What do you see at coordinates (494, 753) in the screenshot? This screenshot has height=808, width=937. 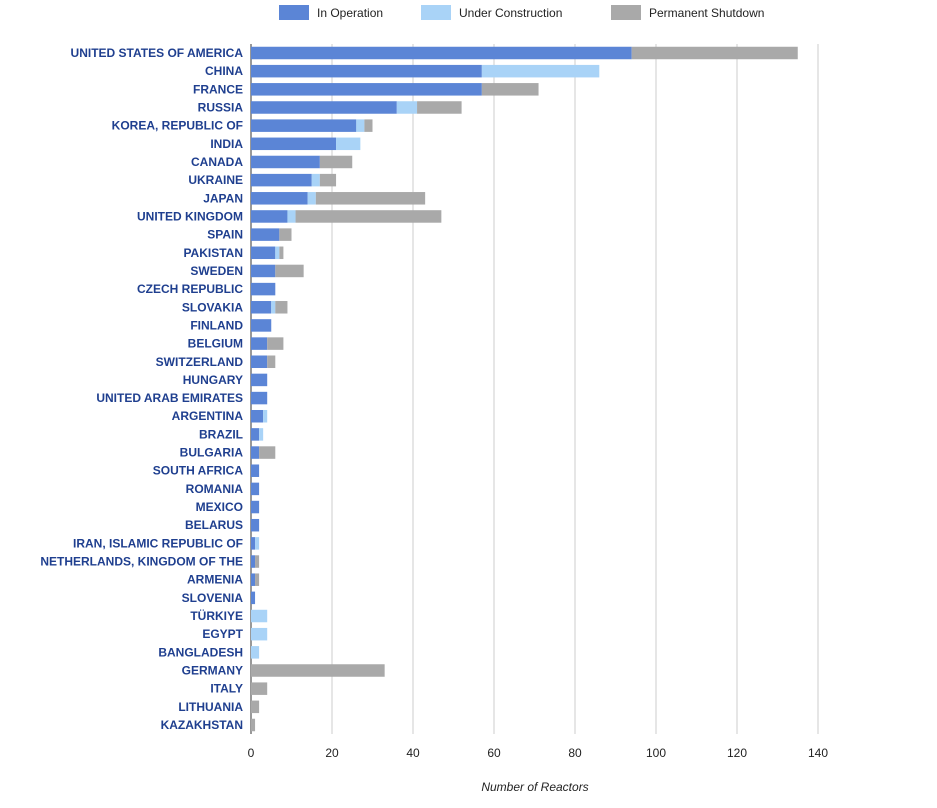 I see `x-tick-label: 60` at bounding box center [494, 753].